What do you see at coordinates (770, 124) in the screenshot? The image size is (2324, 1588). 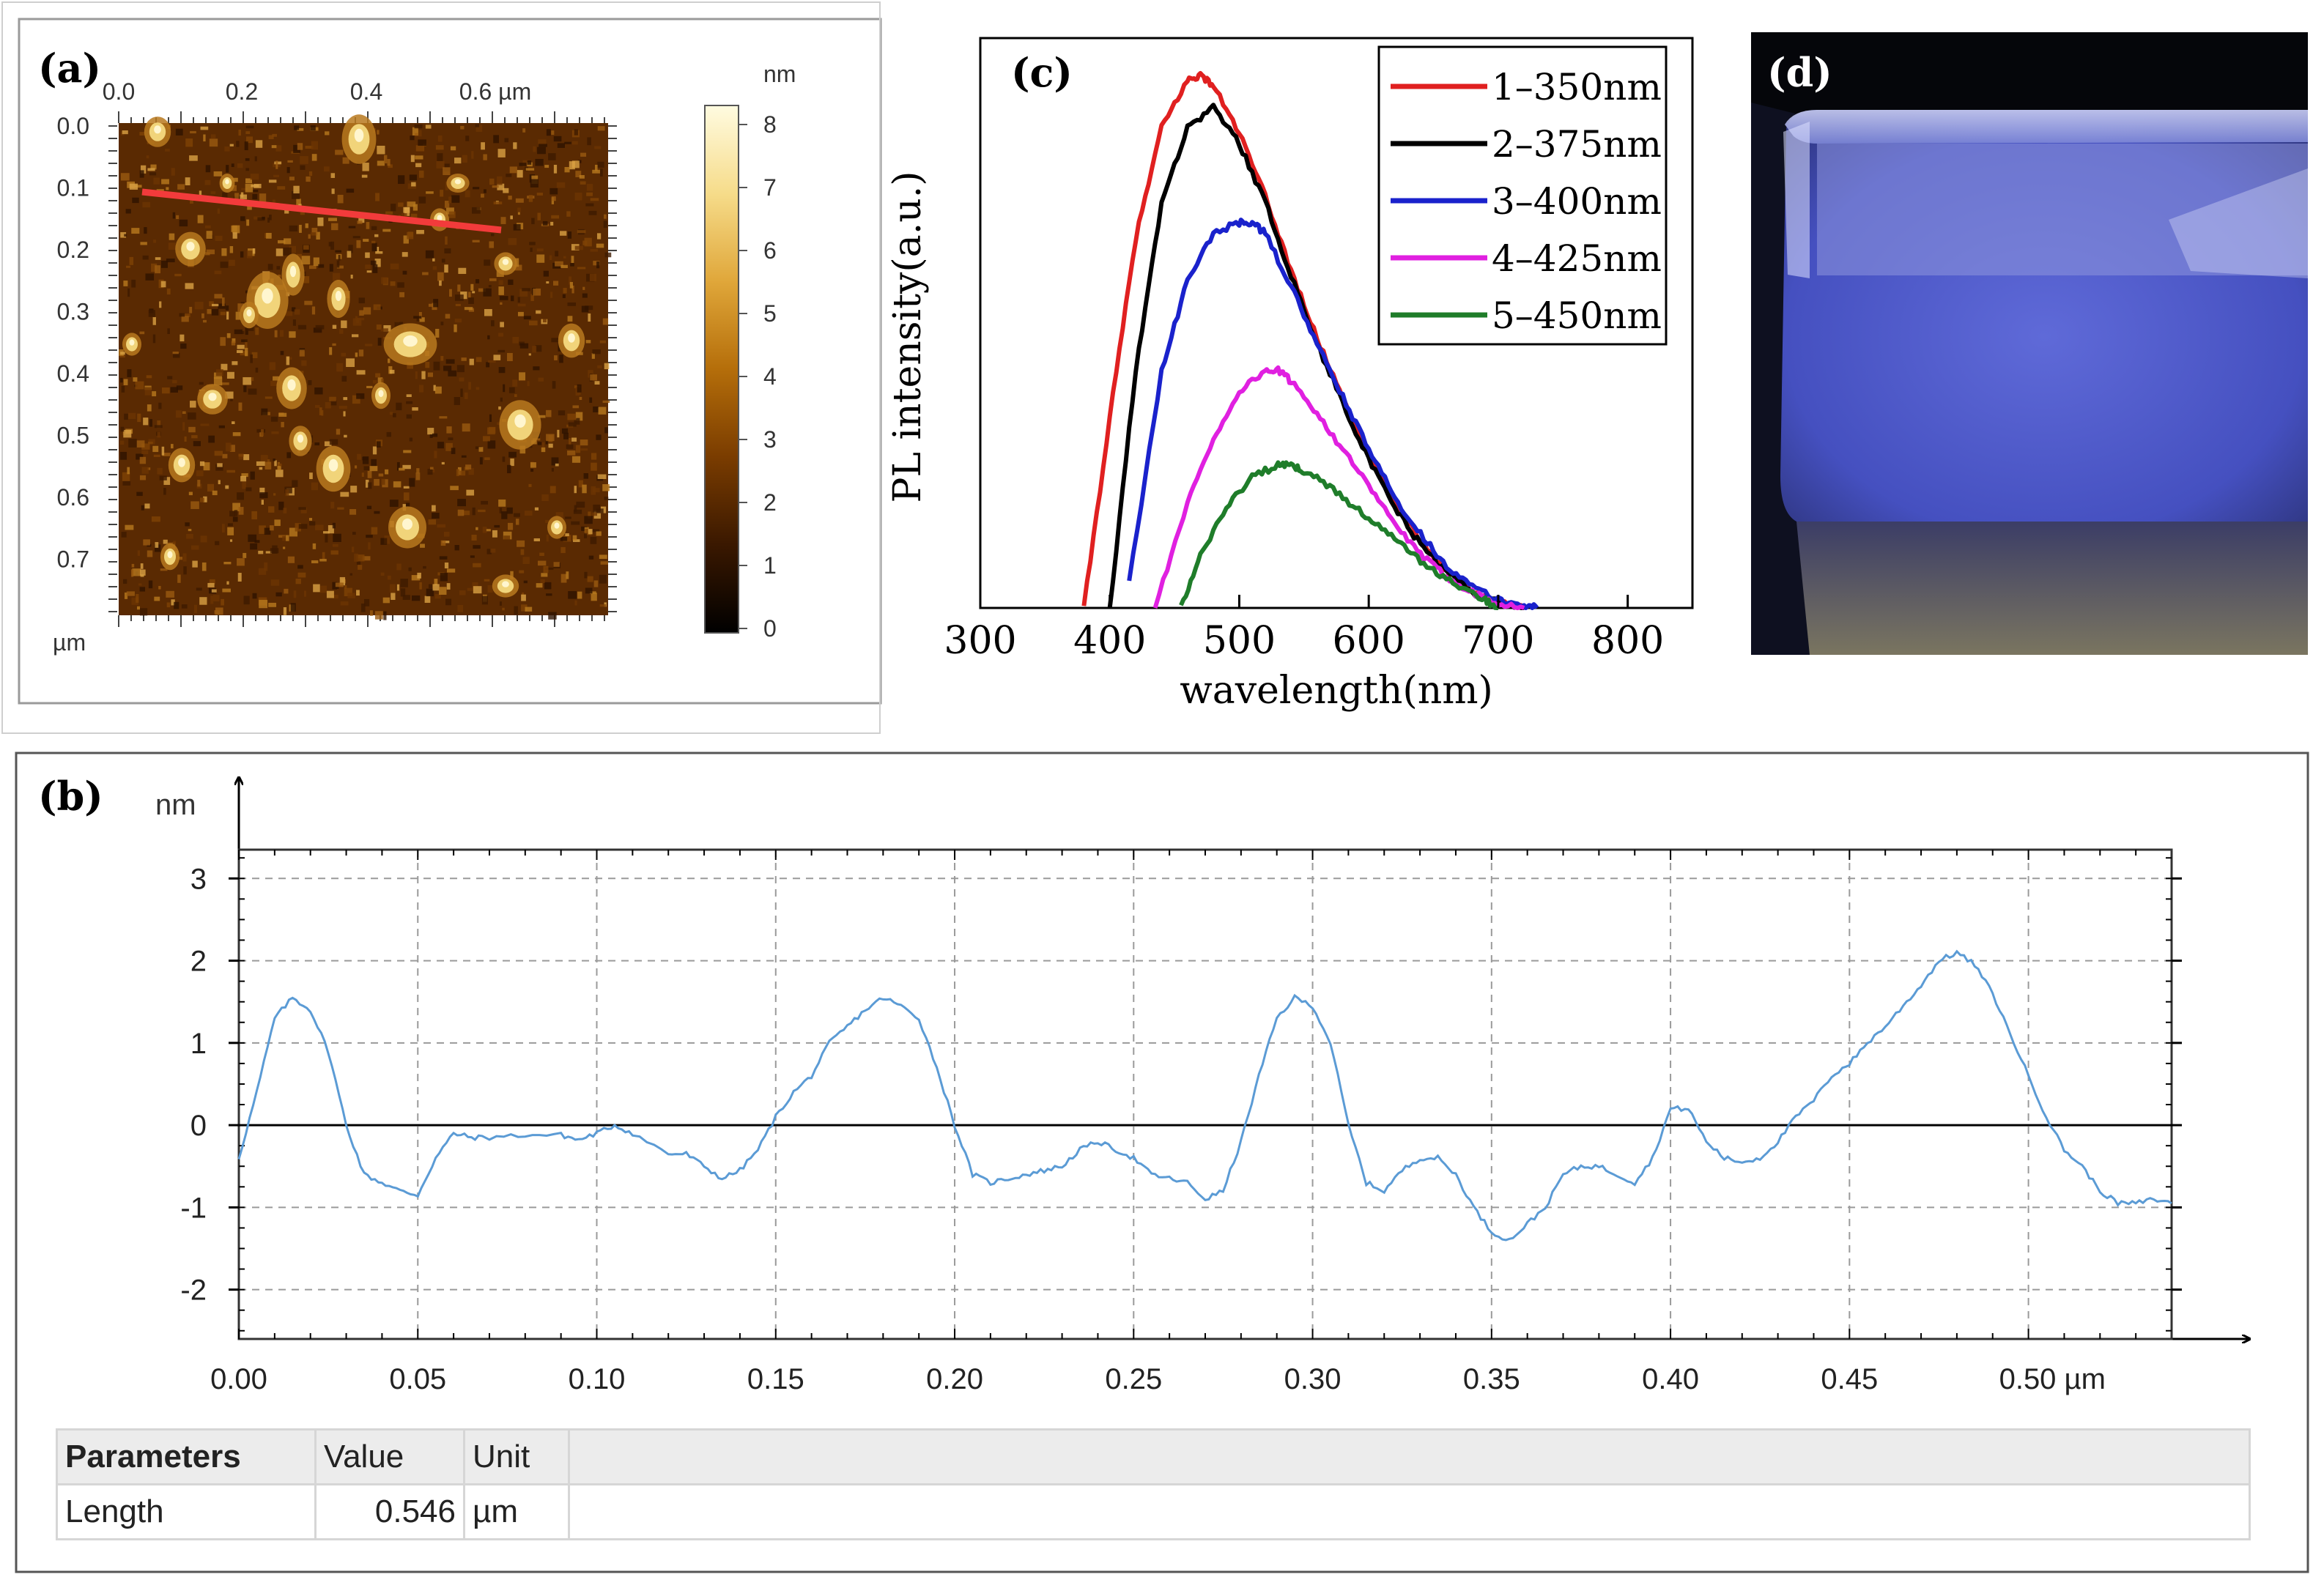 I see `colorbar-tick-label: 8` at bounding box center [770, 124].